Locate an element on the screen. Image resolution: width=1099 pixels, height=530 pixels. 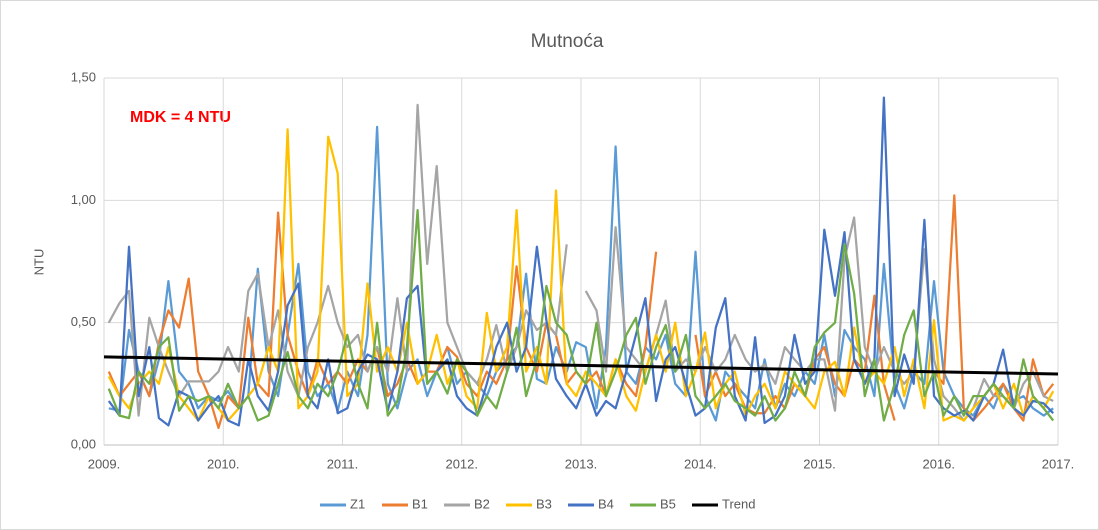
annotation: MDK = 4 NTU is located at coordinates (180, 117).